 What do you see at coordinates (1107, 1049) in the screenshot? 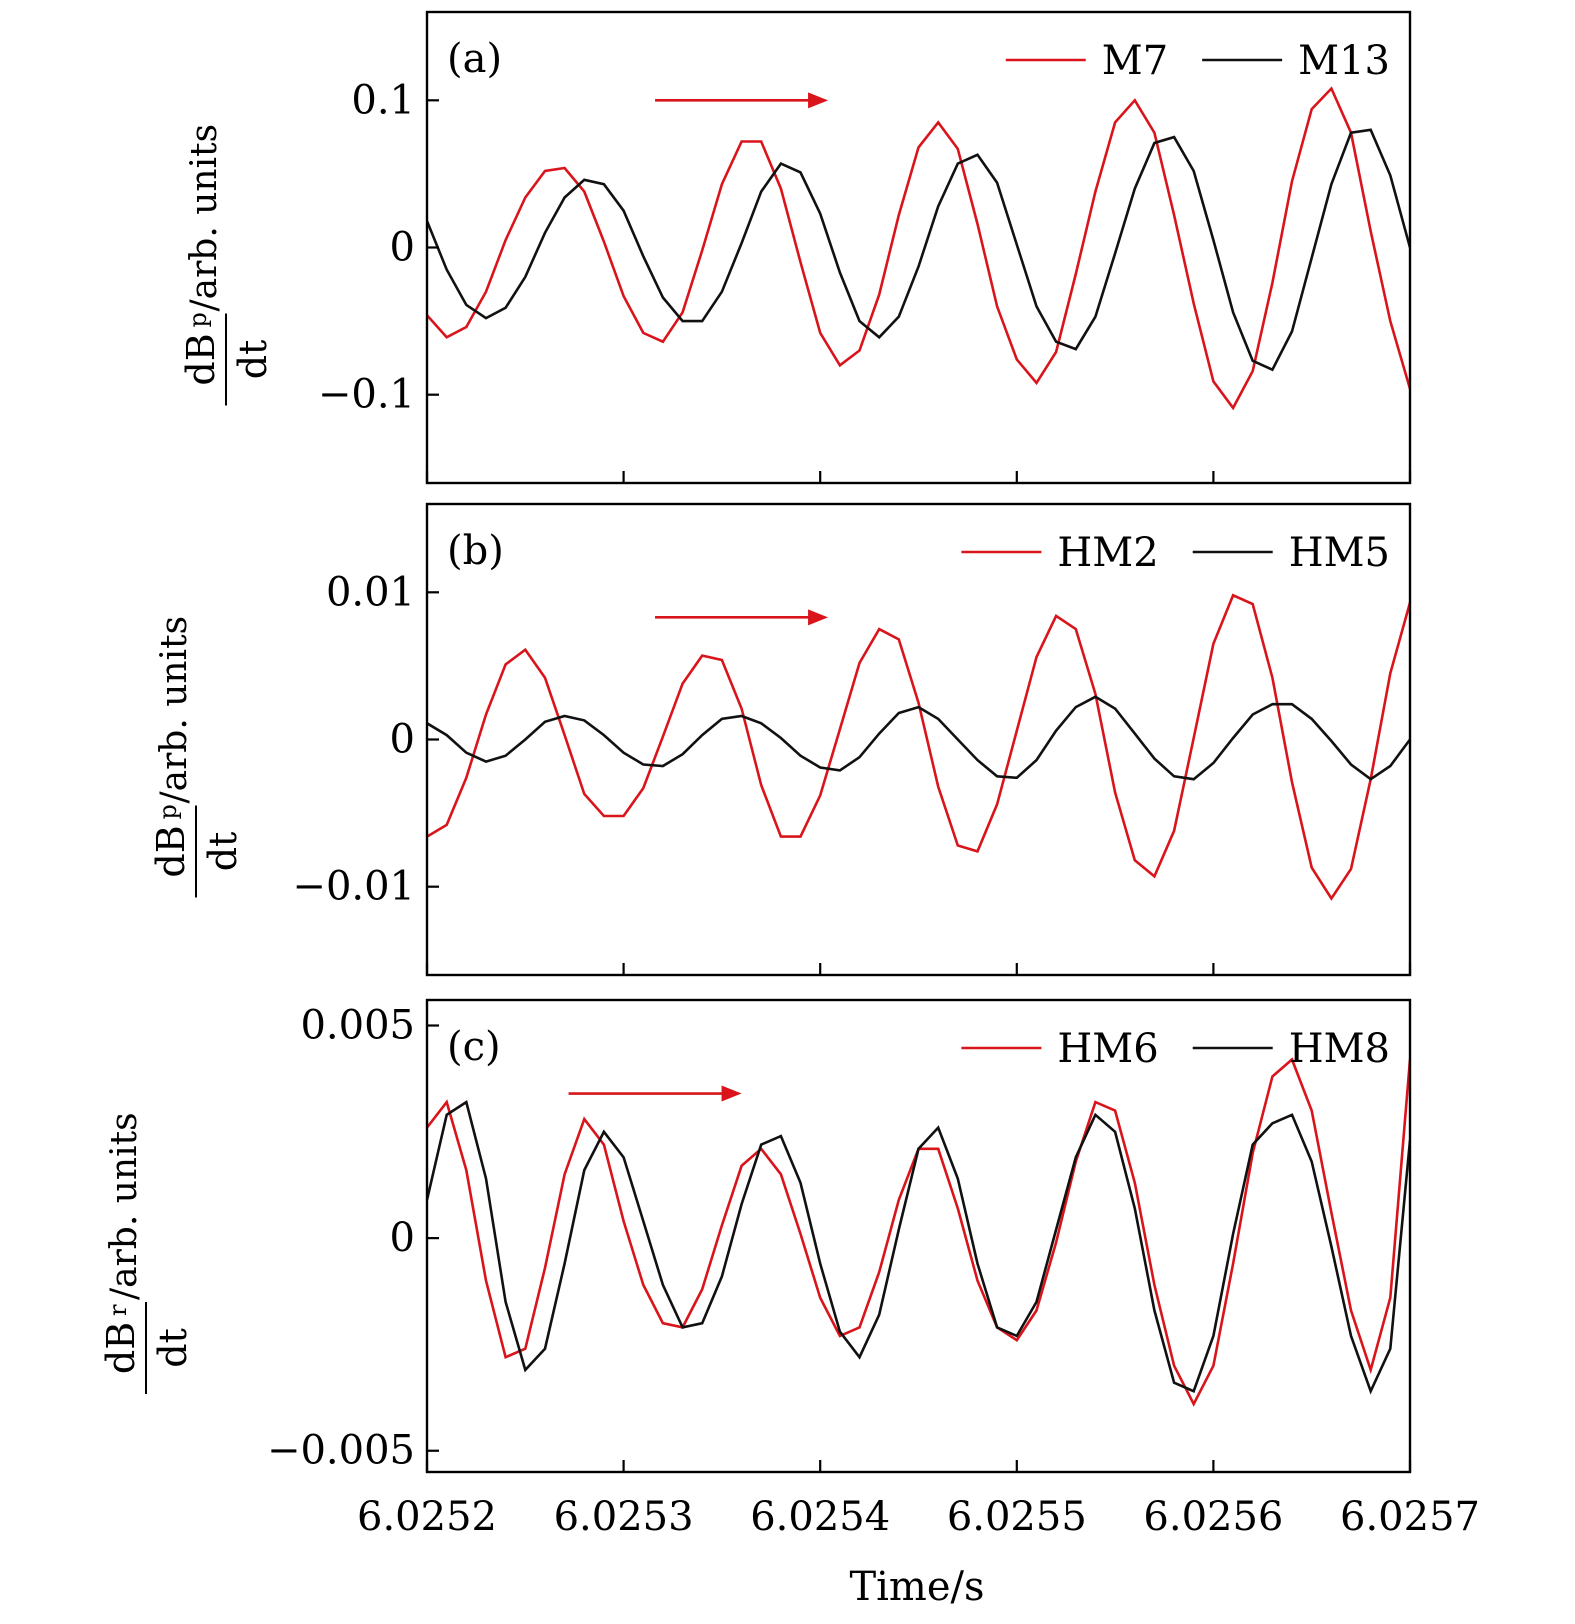
I see `legend-label: HM6` at bounding box center [1107, 1049].